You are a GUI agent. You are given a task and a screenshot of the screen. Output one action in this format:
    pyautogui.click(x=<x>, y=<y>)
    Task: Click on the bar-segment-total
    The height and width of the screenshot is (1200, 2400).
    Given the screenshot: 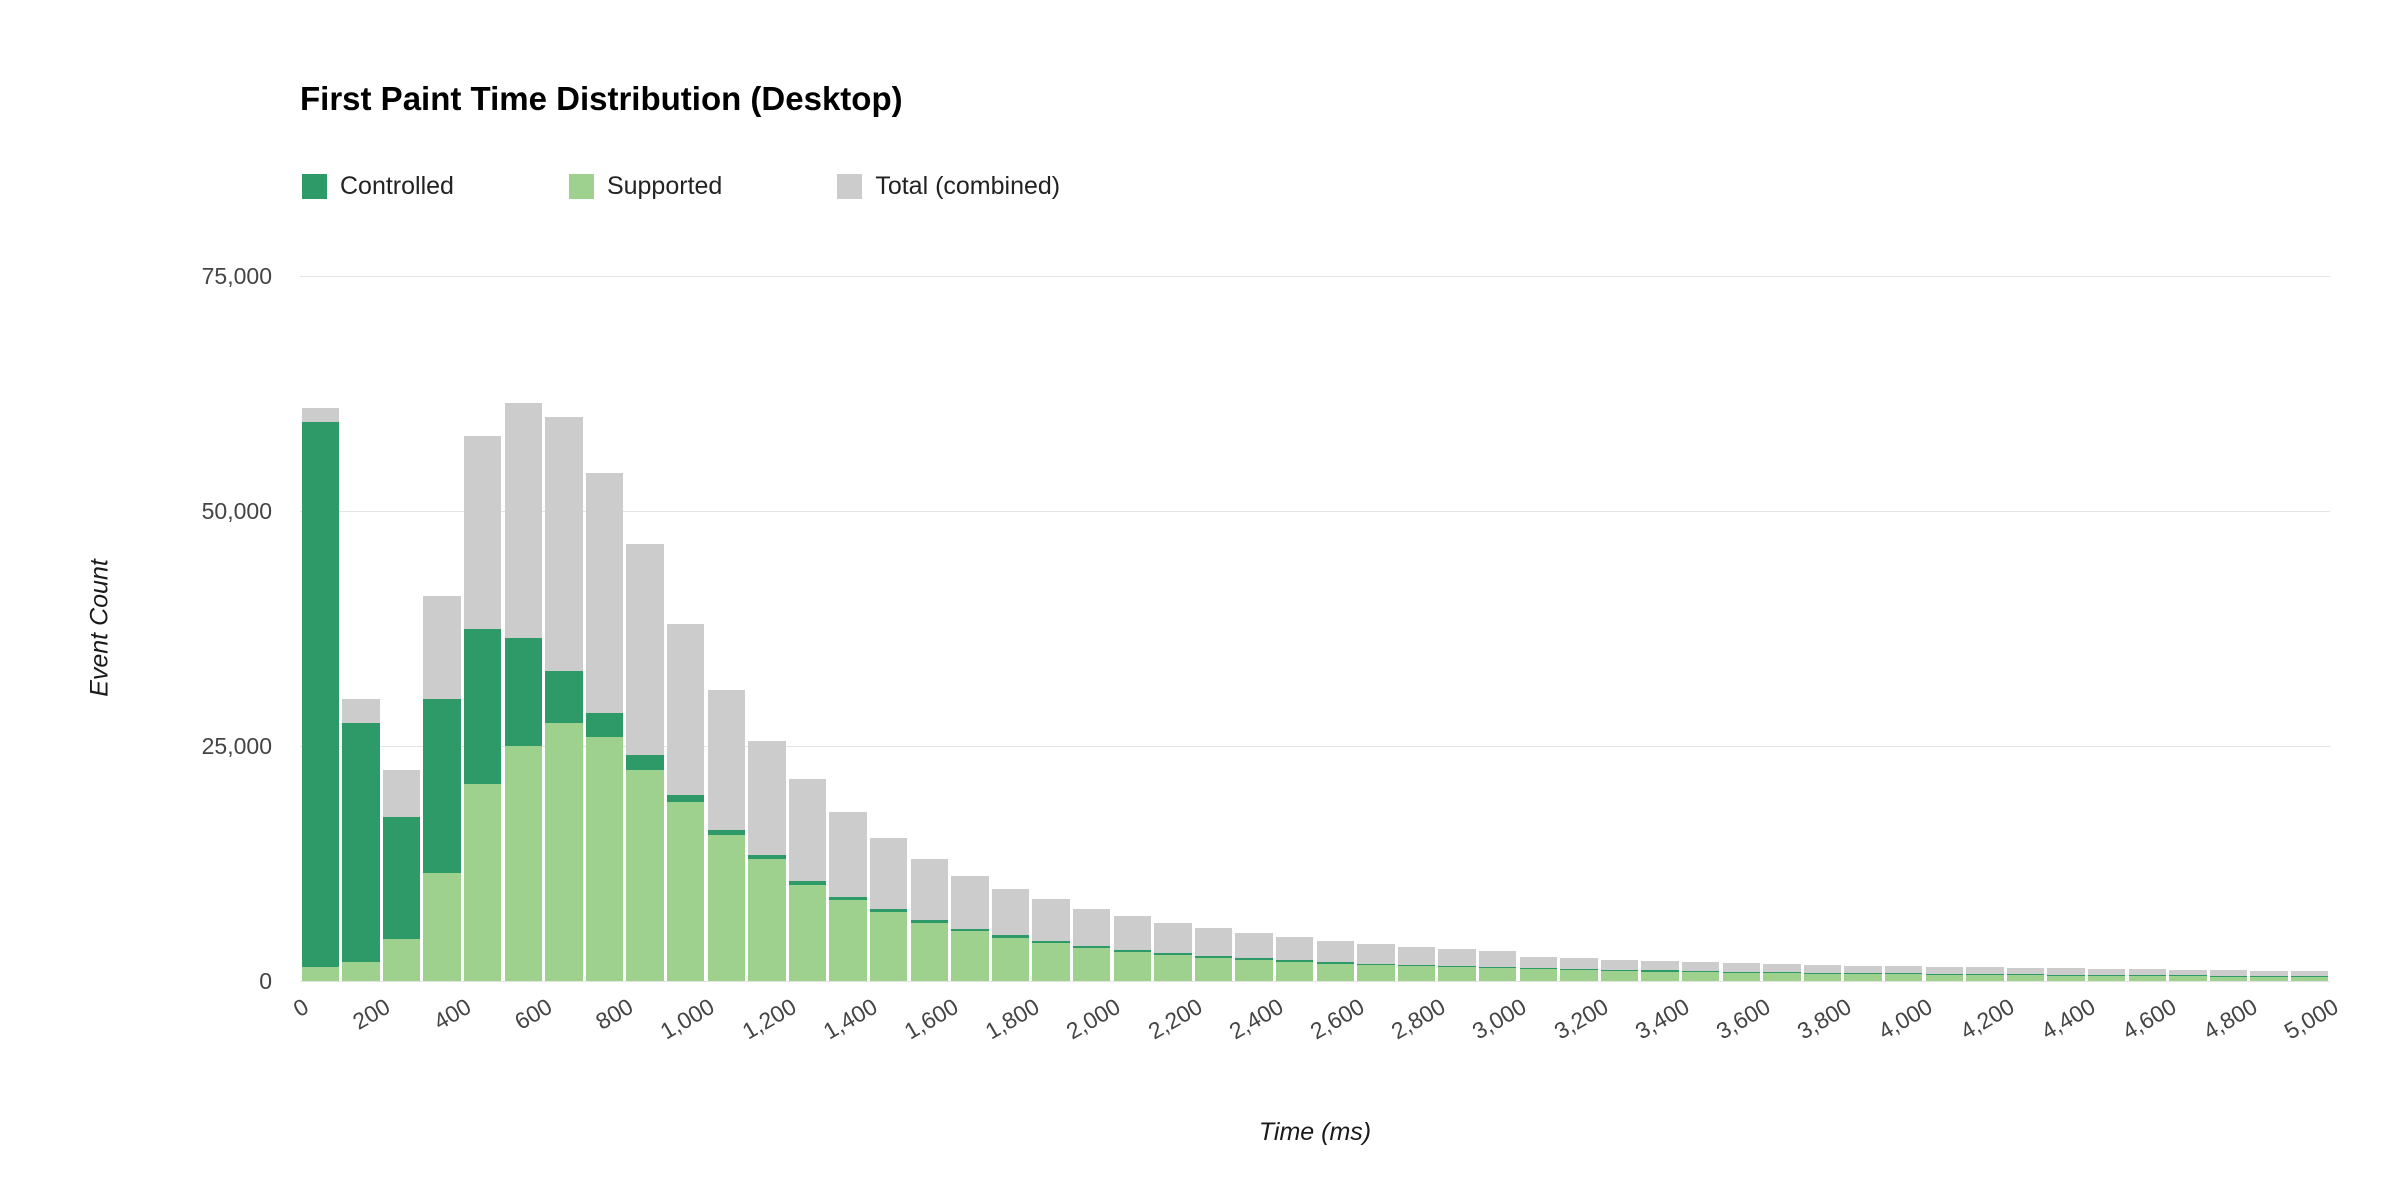 What is the action you would take?
    pyautogui.click(x=2147, y=975)
    